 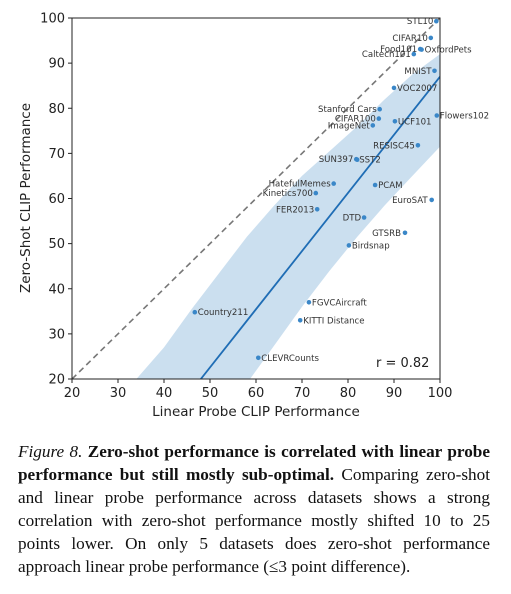 I want to click on data-point-label: RESISC45, so click(x=394, y=146).